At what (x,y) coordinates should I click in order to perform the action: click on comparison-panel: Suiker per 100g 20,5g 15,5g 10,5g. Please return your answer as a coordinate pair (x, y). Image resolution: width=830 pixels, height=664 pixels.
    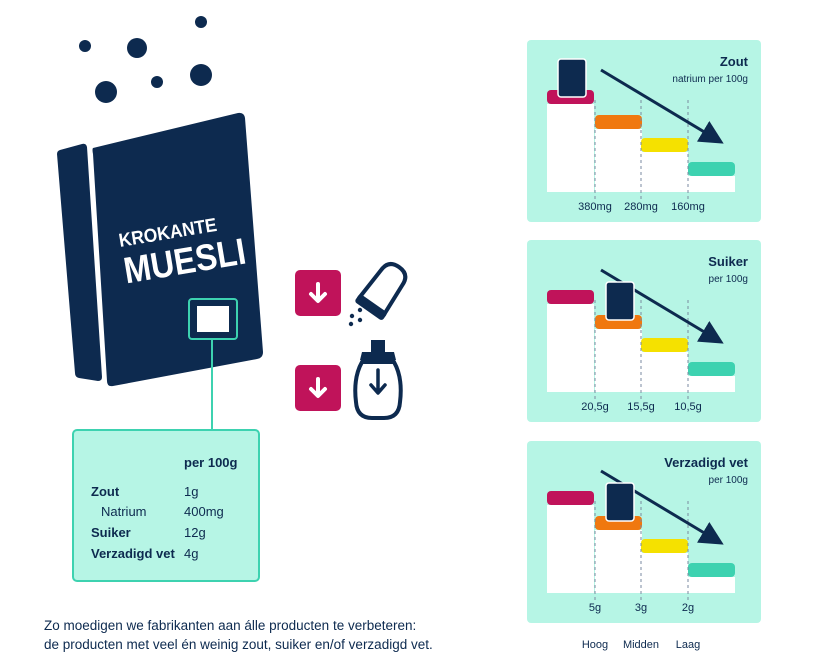
    Looking at the image, I should click on (644, 331).